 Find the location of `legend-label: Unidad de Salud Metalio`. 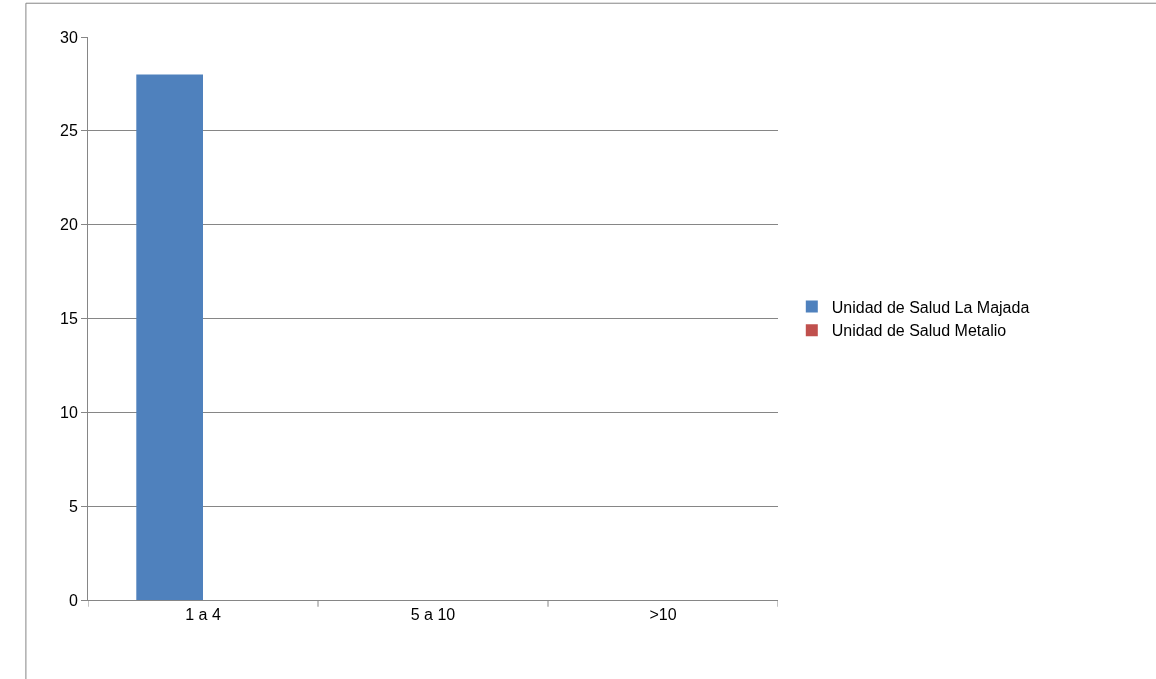

legend-label: Unidad de Salud Metalio is located at coordinates (919, 331).